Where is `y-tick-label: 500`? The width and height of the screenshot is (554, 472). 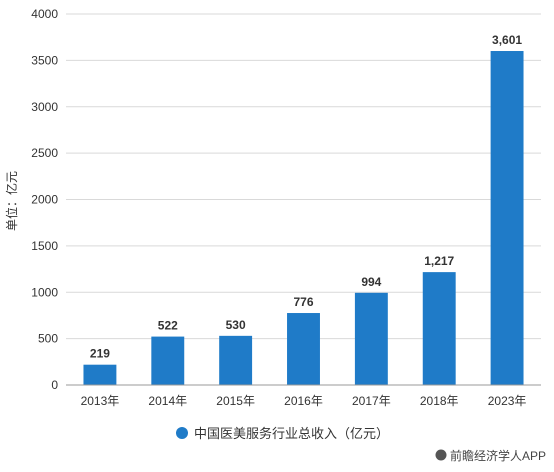 y-tick-label: 500 is located at coordinates (48, 339).